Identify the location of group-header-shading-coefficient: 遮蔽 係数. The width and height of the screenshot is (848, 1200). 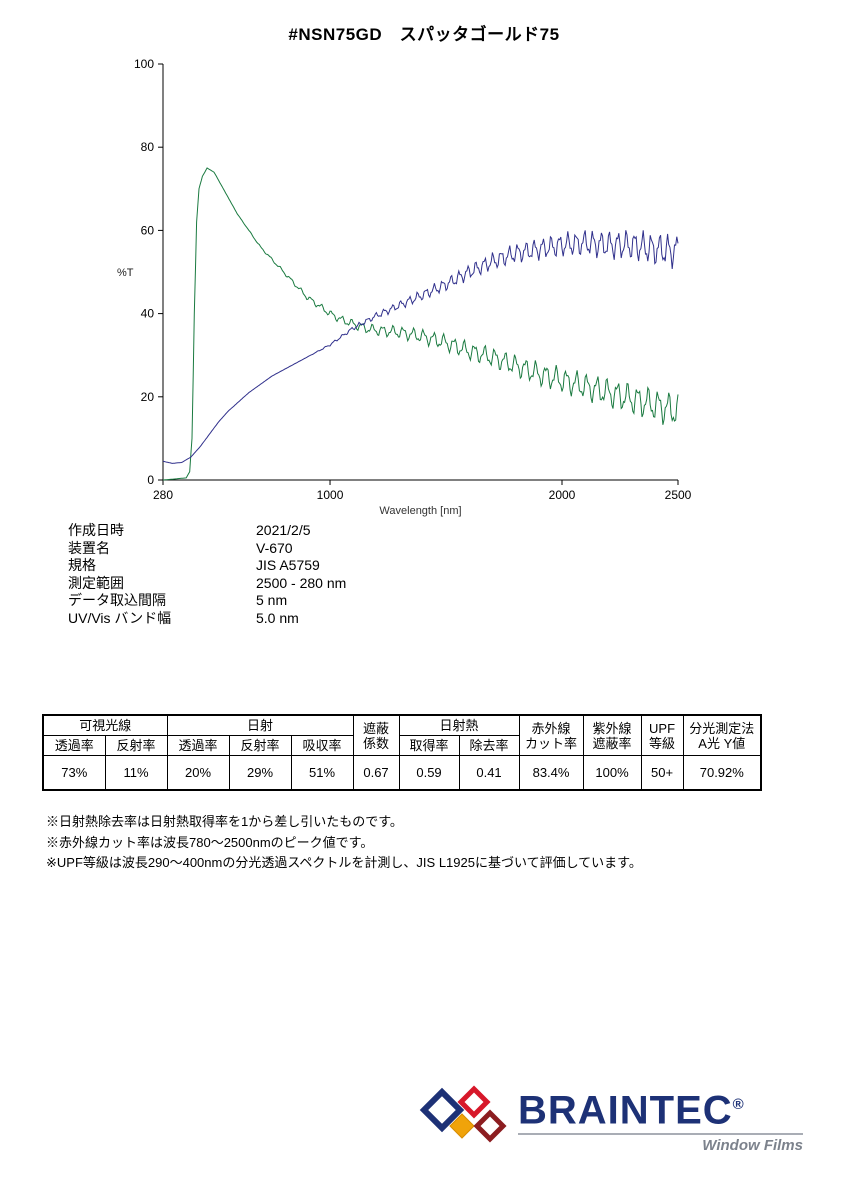
(376, 735).